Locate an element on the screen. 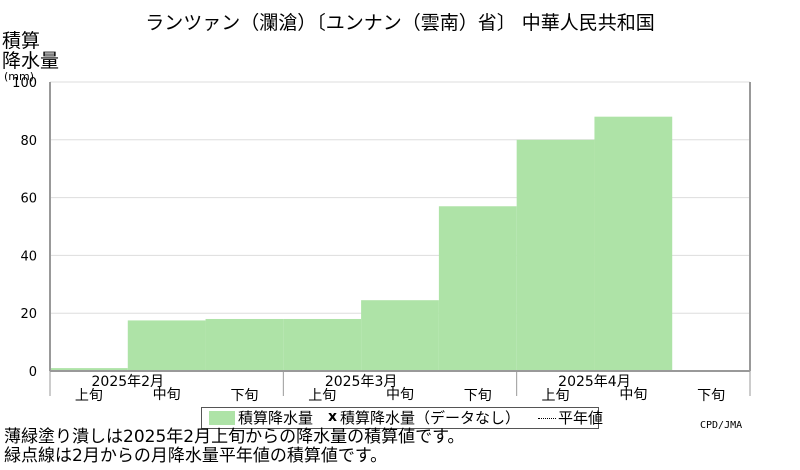 The image size is (800, 470). legend-label-normal: 平年値 is located at coordinates (581, 418).